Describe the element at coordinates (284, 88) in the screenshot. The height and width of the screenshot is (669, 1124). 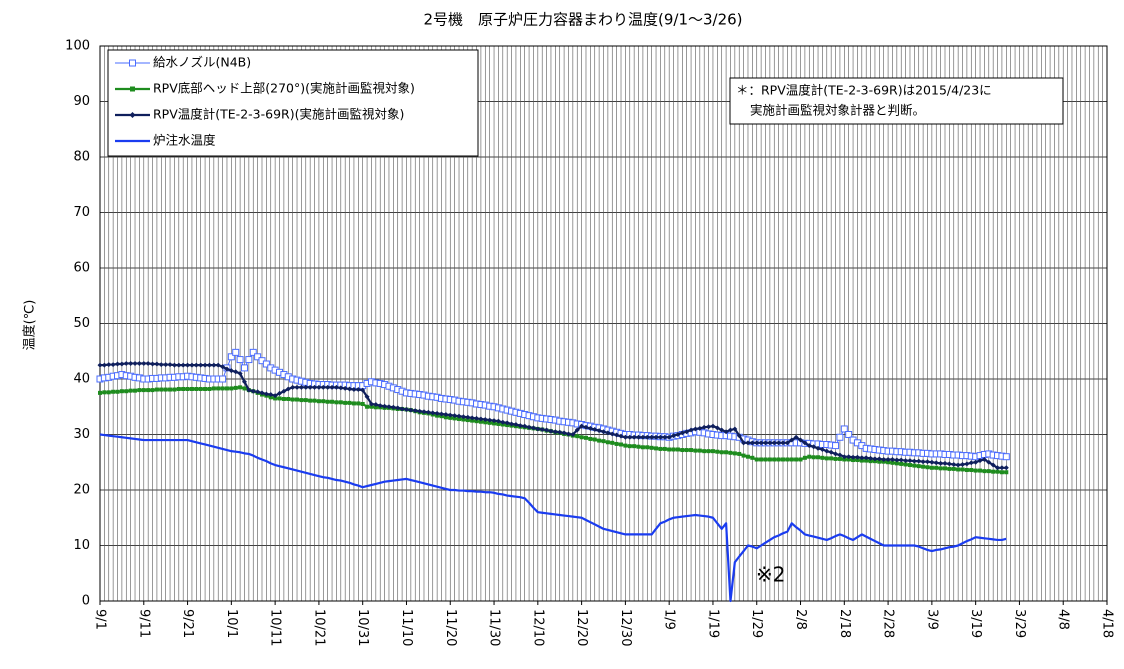
I see `legend-label: RPV底部ヘッド上部(270°)(実施計画監視対象)` at that location.